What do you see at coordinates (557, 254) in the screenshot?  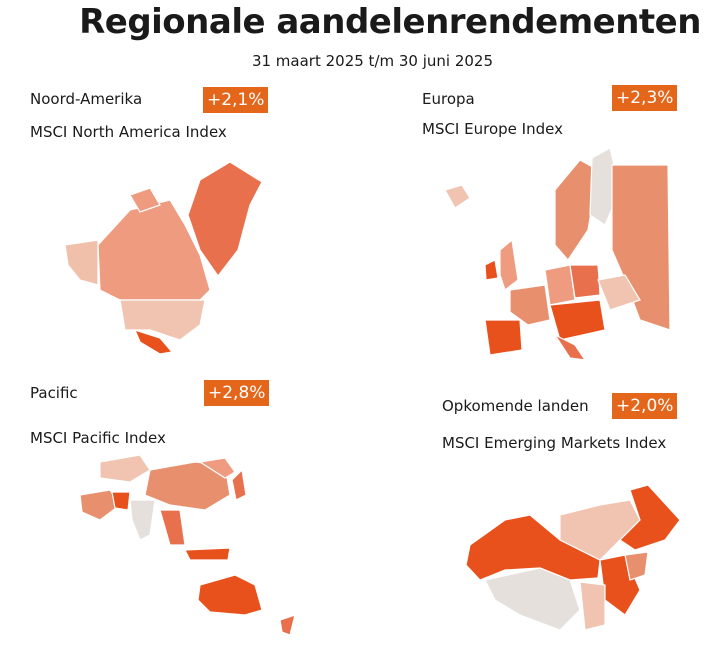 I see `europe-map` at bounding box center [557, 254].